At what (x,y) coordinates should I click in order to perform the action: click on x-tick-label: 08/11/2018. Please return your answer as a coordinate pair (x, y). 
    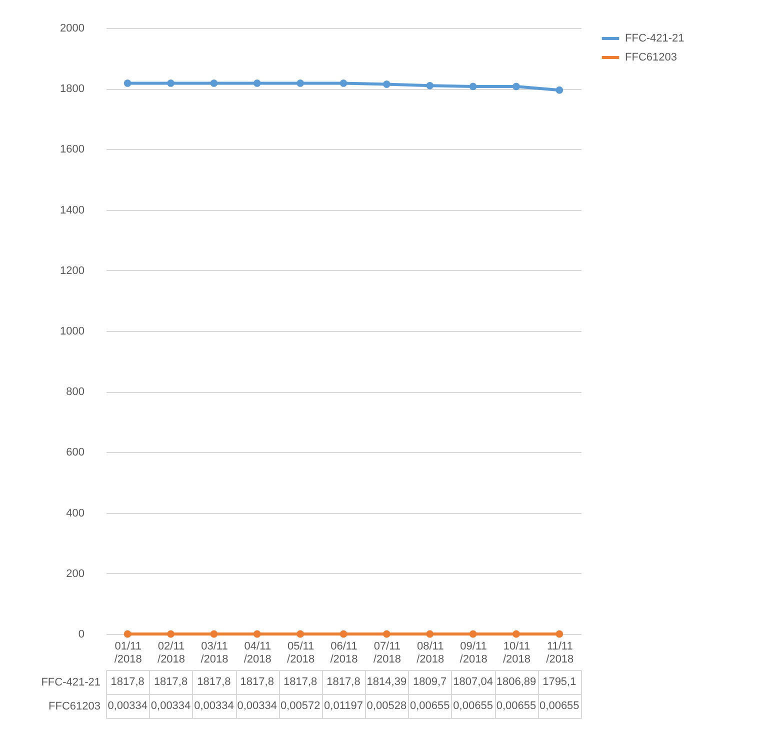
    Looking at the image, I should click on (430, 653).